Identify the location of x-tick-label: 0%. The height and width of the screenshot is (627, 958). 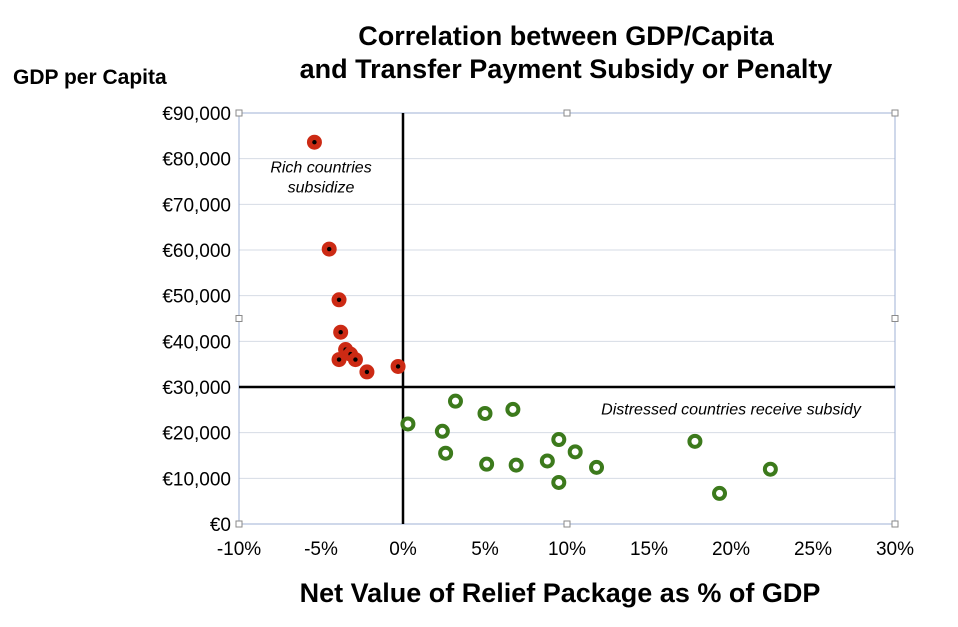
(403, 549).